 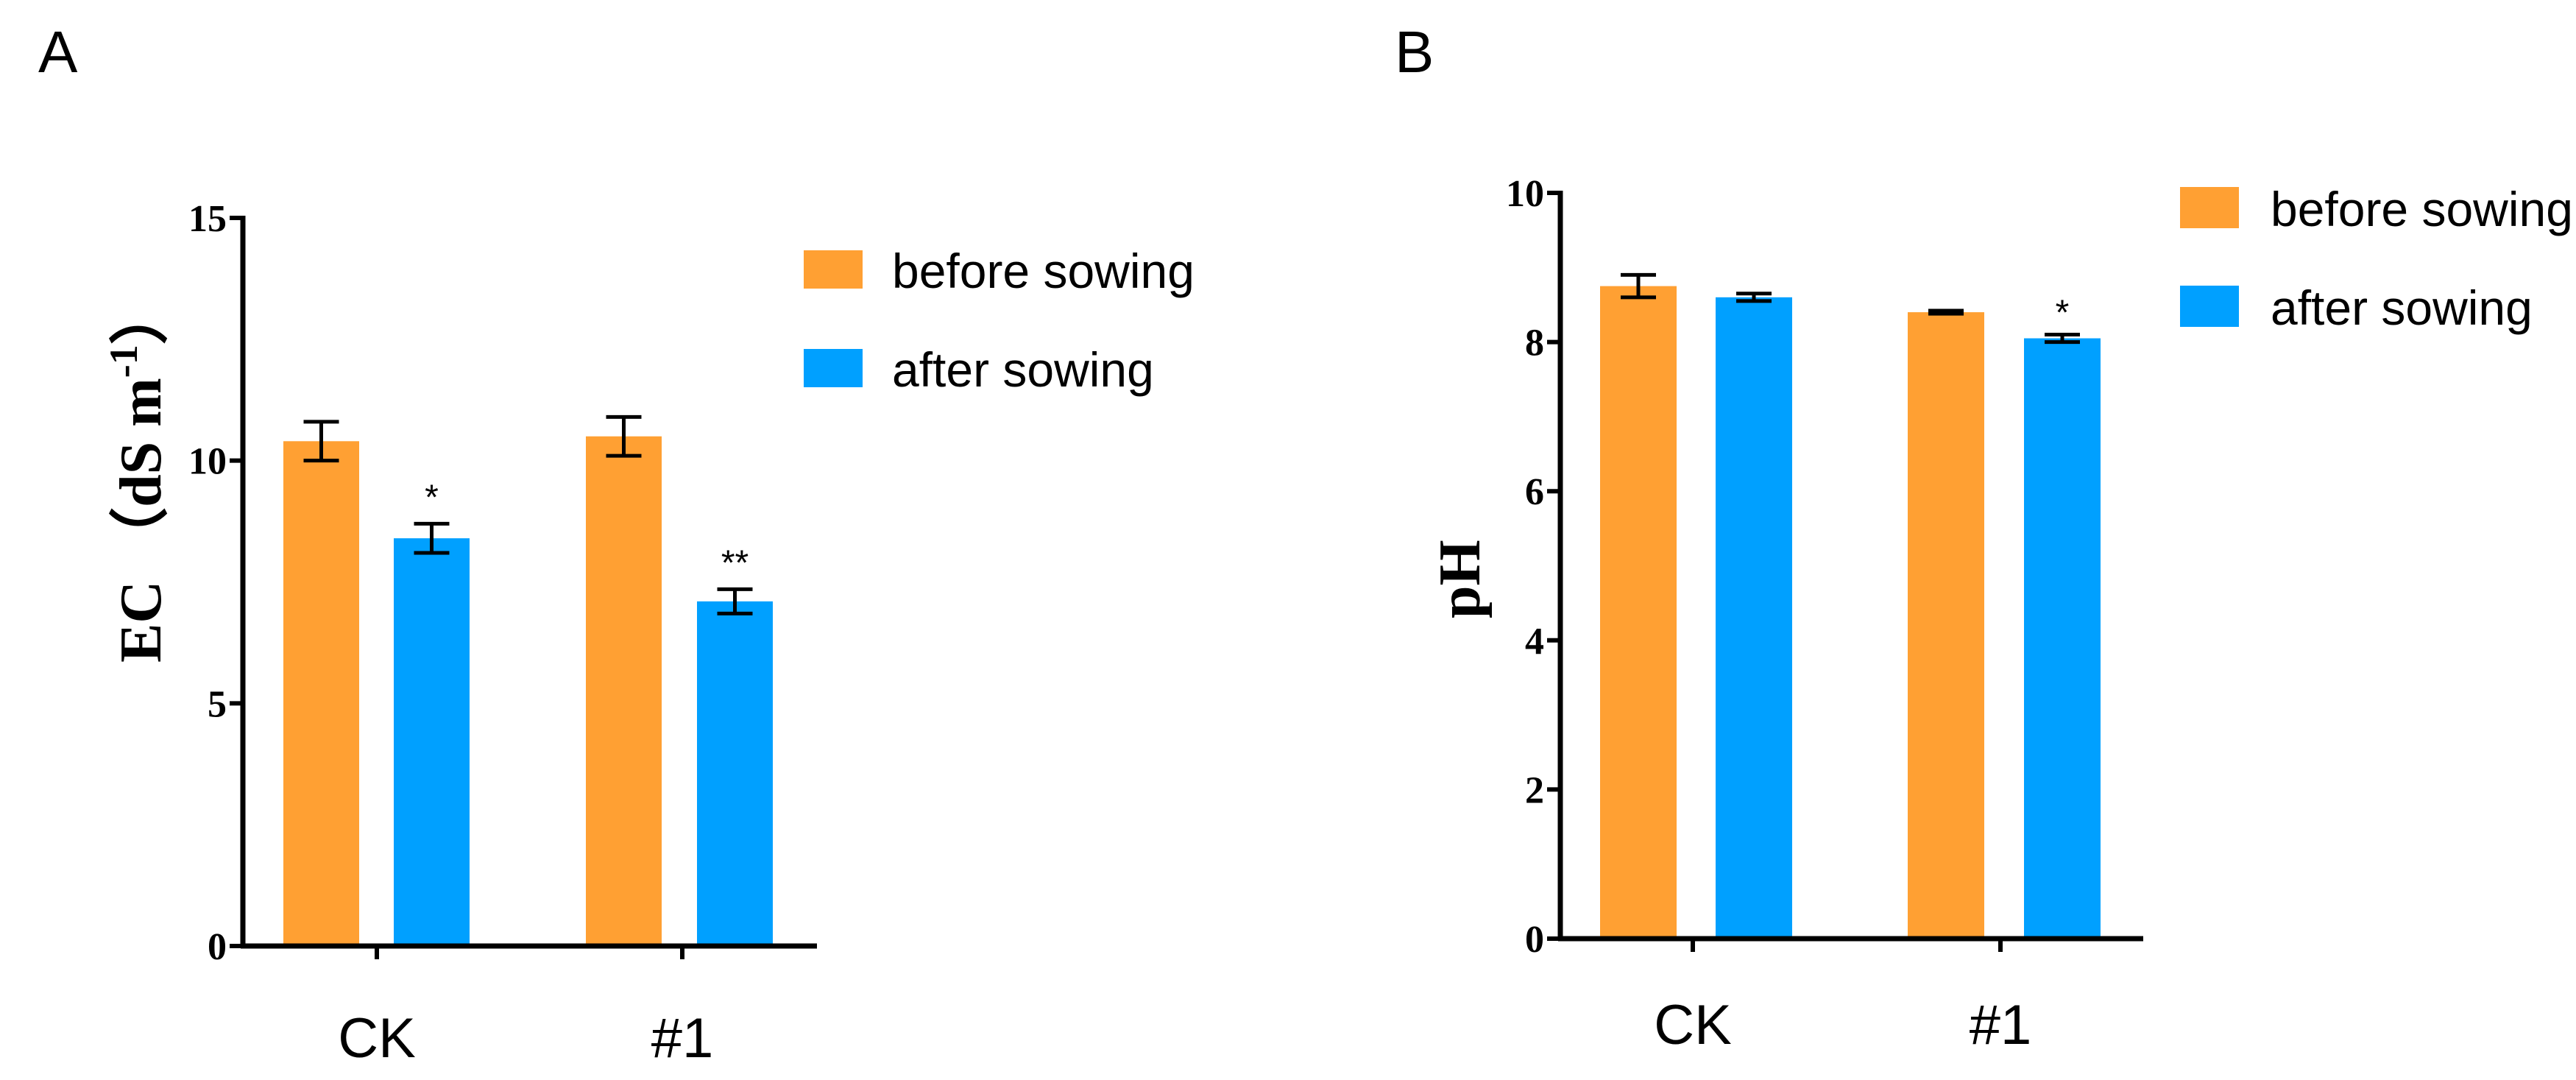 I want to click on legend-b: before sowing after sowing, so click(x=2376, y=258).